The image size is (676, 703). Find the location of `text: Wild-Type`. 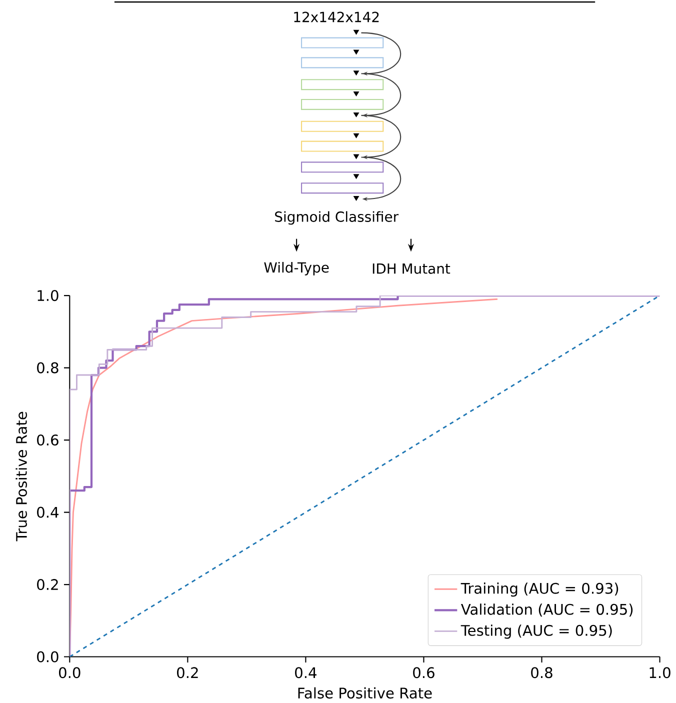

text: Wild-Type is located at coordinates (296, 269).